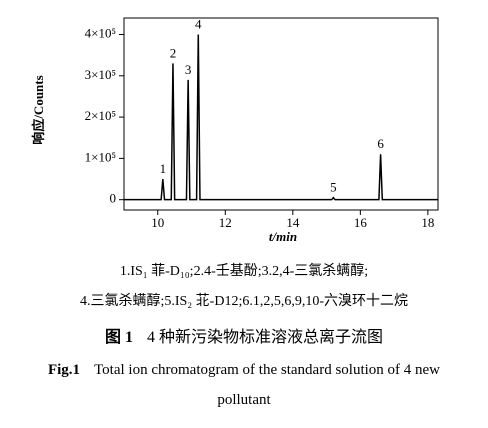  Describe the element at coordinates (38, 109) in the screenshot. I see `y-axis-label: 响应/Counts` at that location.